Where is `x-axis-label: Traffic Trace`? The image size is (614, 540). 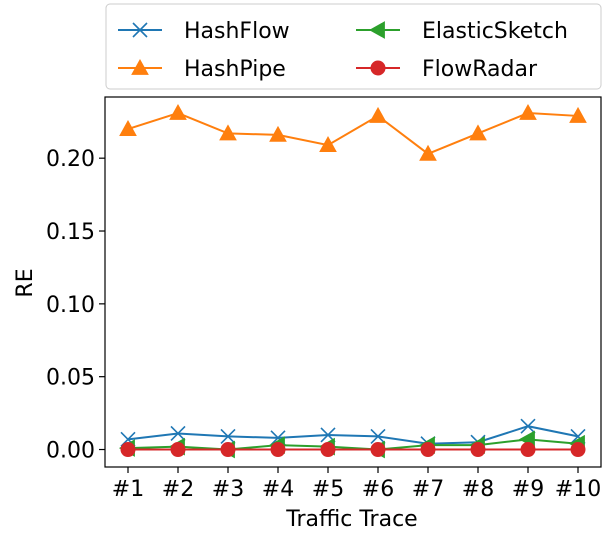
x-axis-label: Traffic Trace is located at coordinates (351, 519).